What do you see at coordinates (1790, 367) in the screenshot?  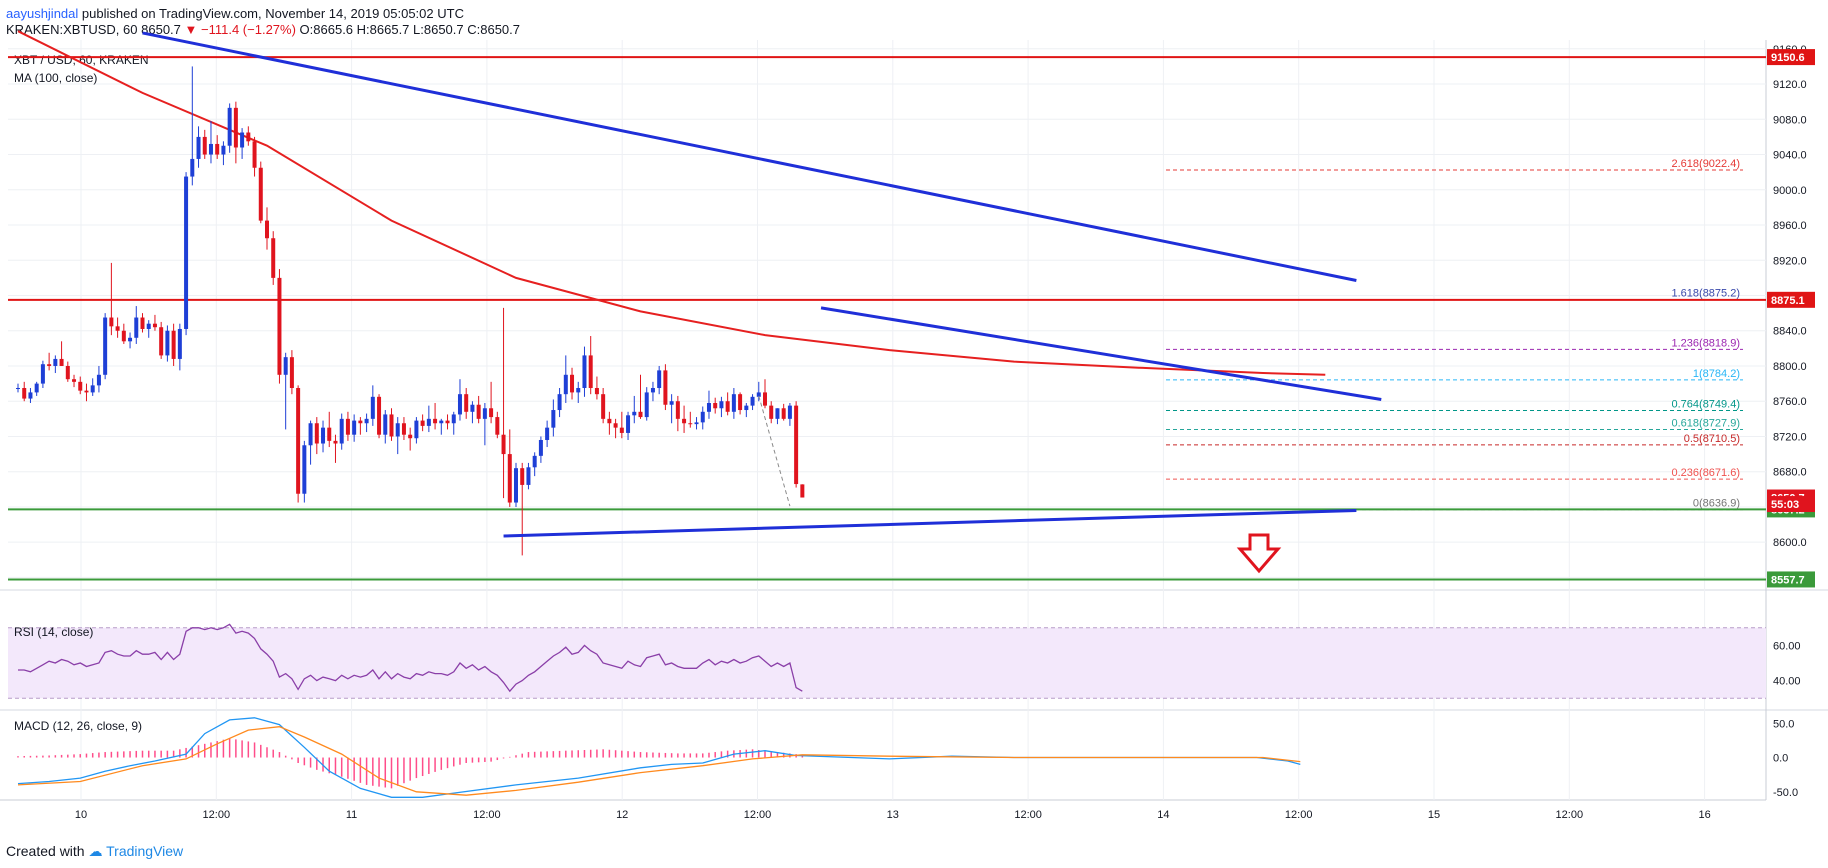 I see `price-tick-label: 8800.0` at bounding box center [1790, 367].